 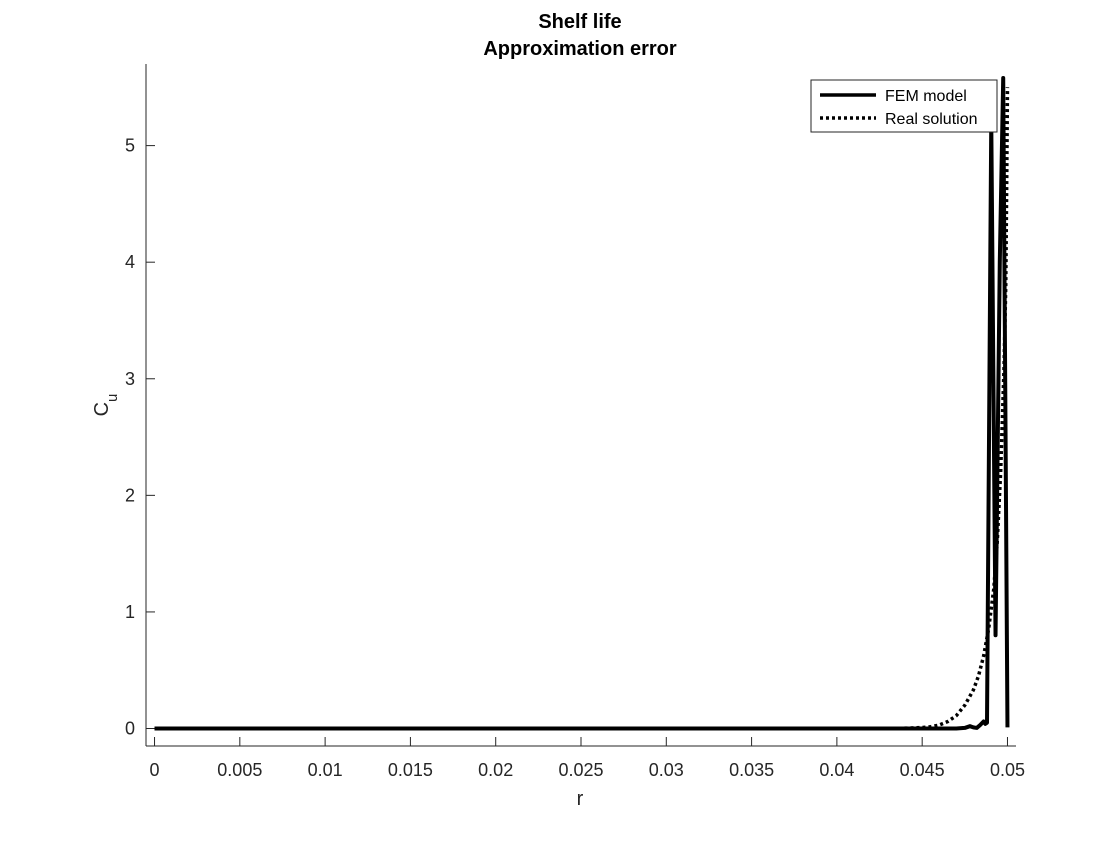 I want to click on legend-box, so click(x=904, y=106).